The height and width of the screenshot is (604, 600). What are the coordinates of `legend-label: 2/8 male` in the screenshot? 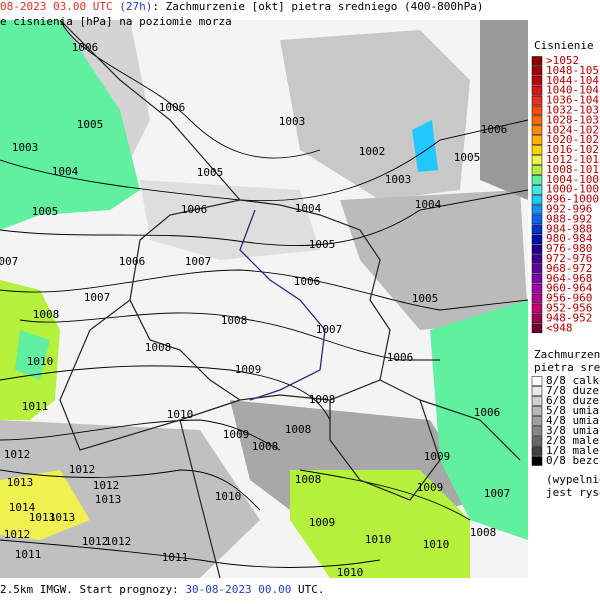 It's located at (572, 440).